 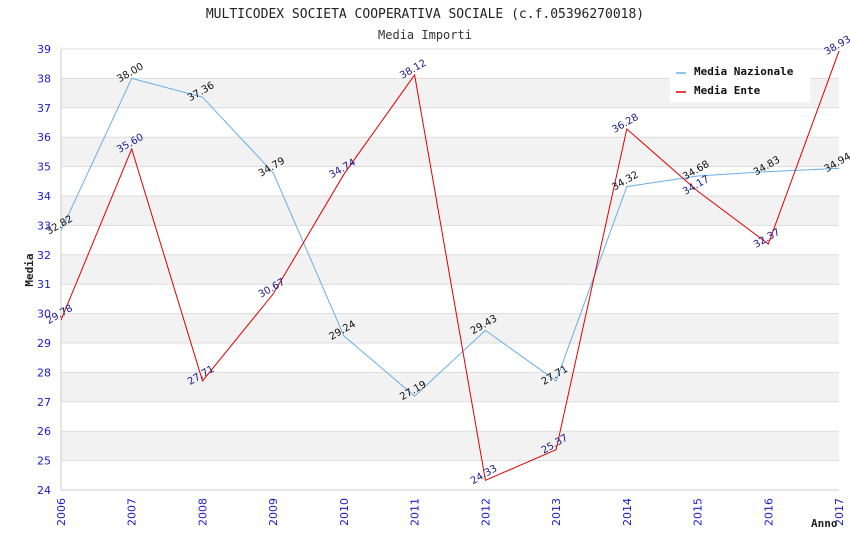 I want to click on legend-box, so click(x=740, y=82).